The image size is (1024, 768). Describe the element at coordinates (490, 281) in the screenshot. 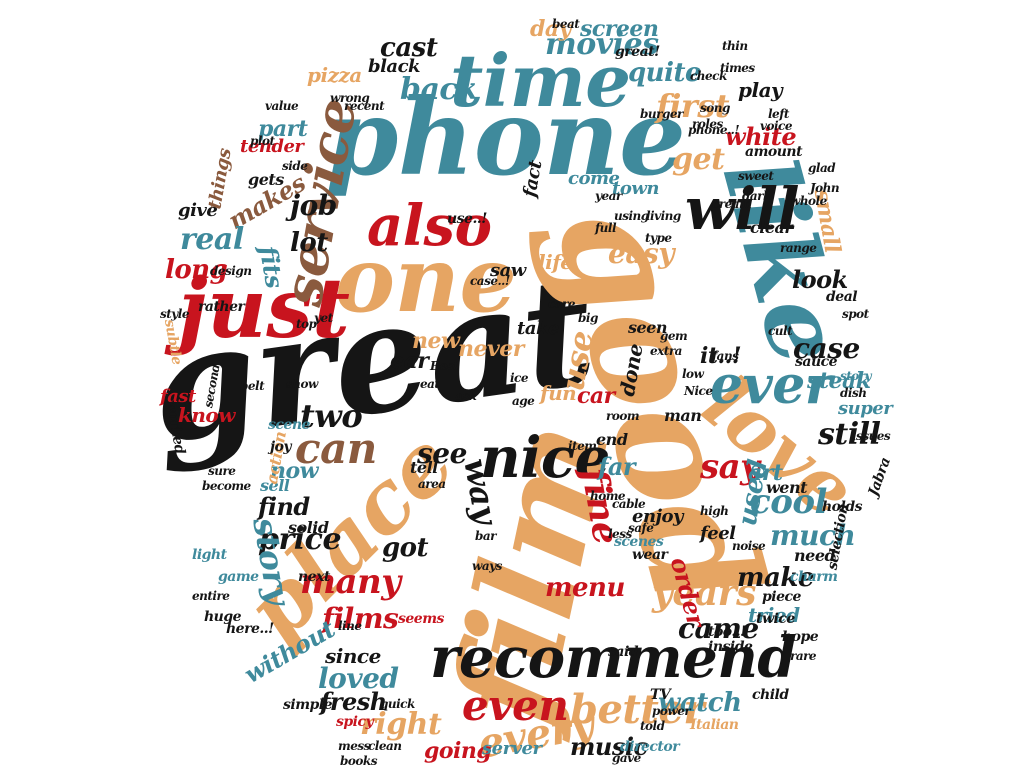

I see `word-case-bang: case..!` at that location.